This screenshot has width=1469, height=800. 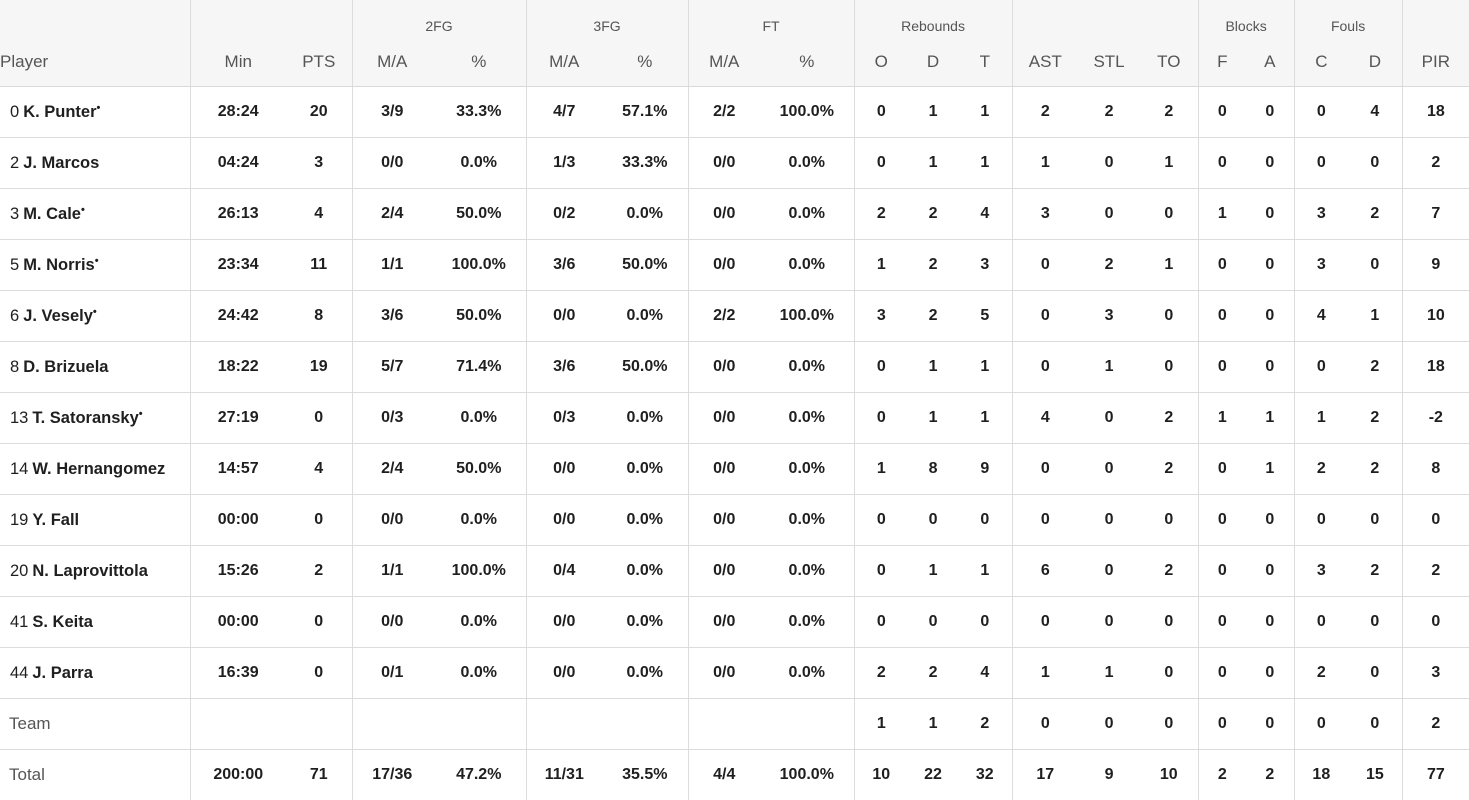 What do you see at coordinates (392, 112) in the screenshot?
I see `stat-2fg-ma: 3/9` at bounding box center [392, 112].